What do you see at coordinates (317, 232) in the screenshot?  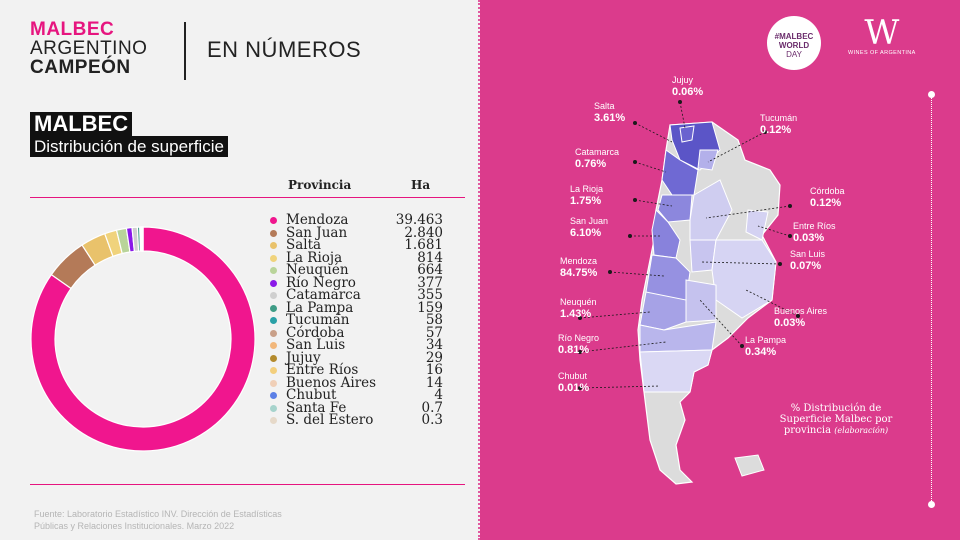 I see `legend-province: San Juan` at bounding box center [317, 232].